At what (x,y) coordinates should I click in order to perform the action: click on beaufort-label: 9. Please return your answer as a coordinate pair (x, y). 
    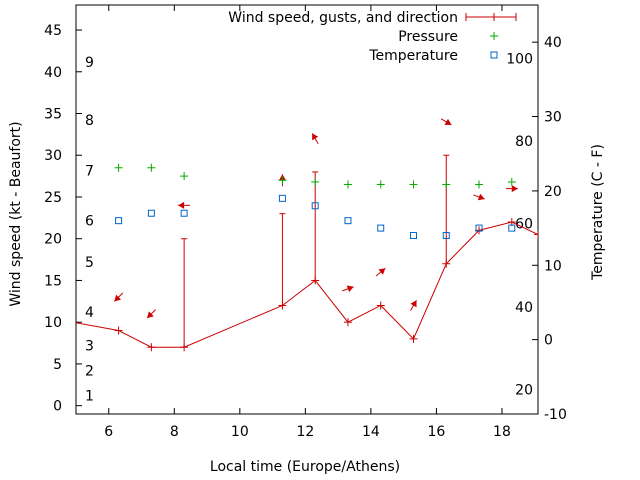
    Looking at the image, I should click on (89, 63).